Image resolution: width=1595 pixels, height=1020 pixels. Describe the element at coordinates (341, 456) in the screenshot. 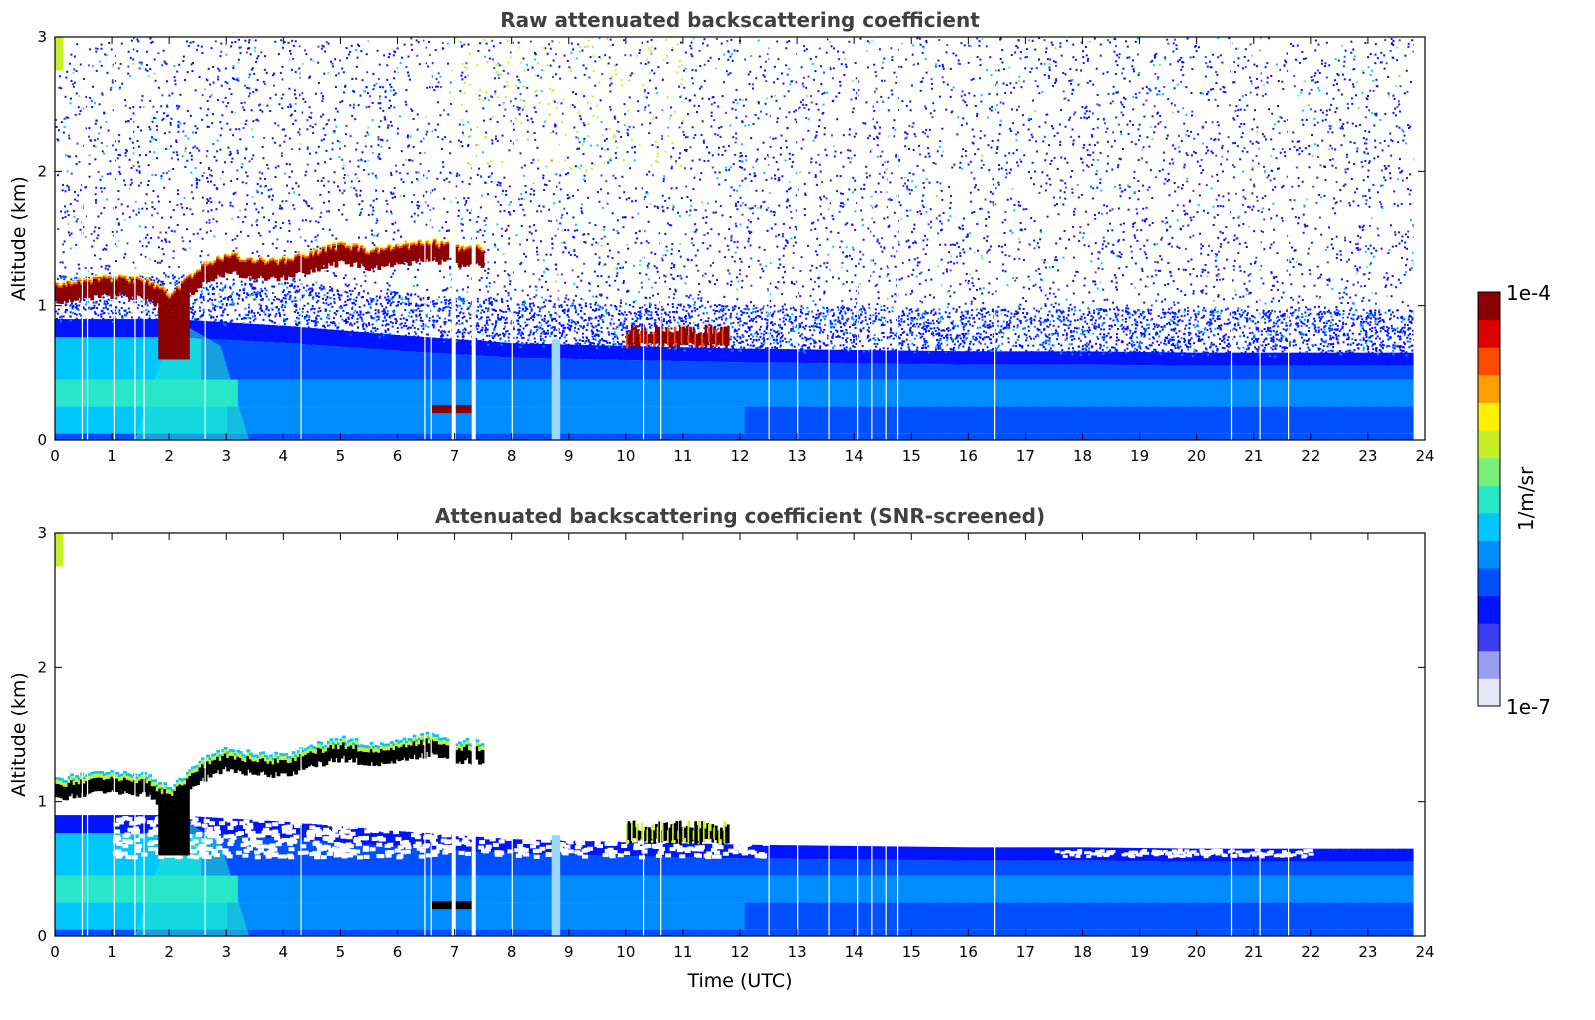

I see `x-tick-label: 5` at that location.